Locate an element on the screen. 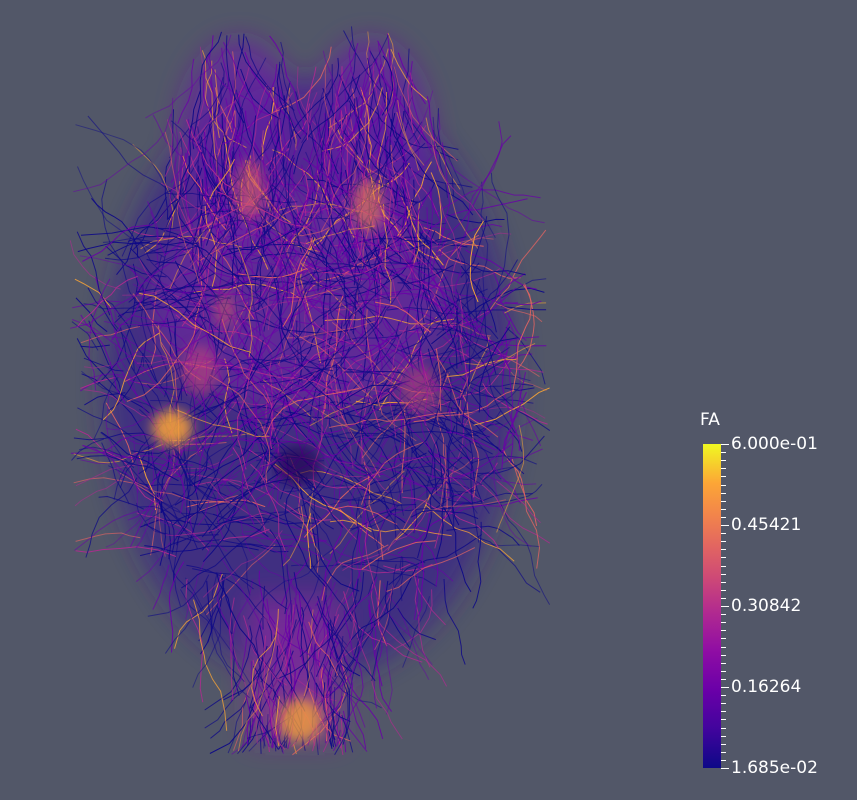 This screenshot has width=857, height=800. colorbar-label-min: 1.685e-02 is located at coordinates (774, 768).